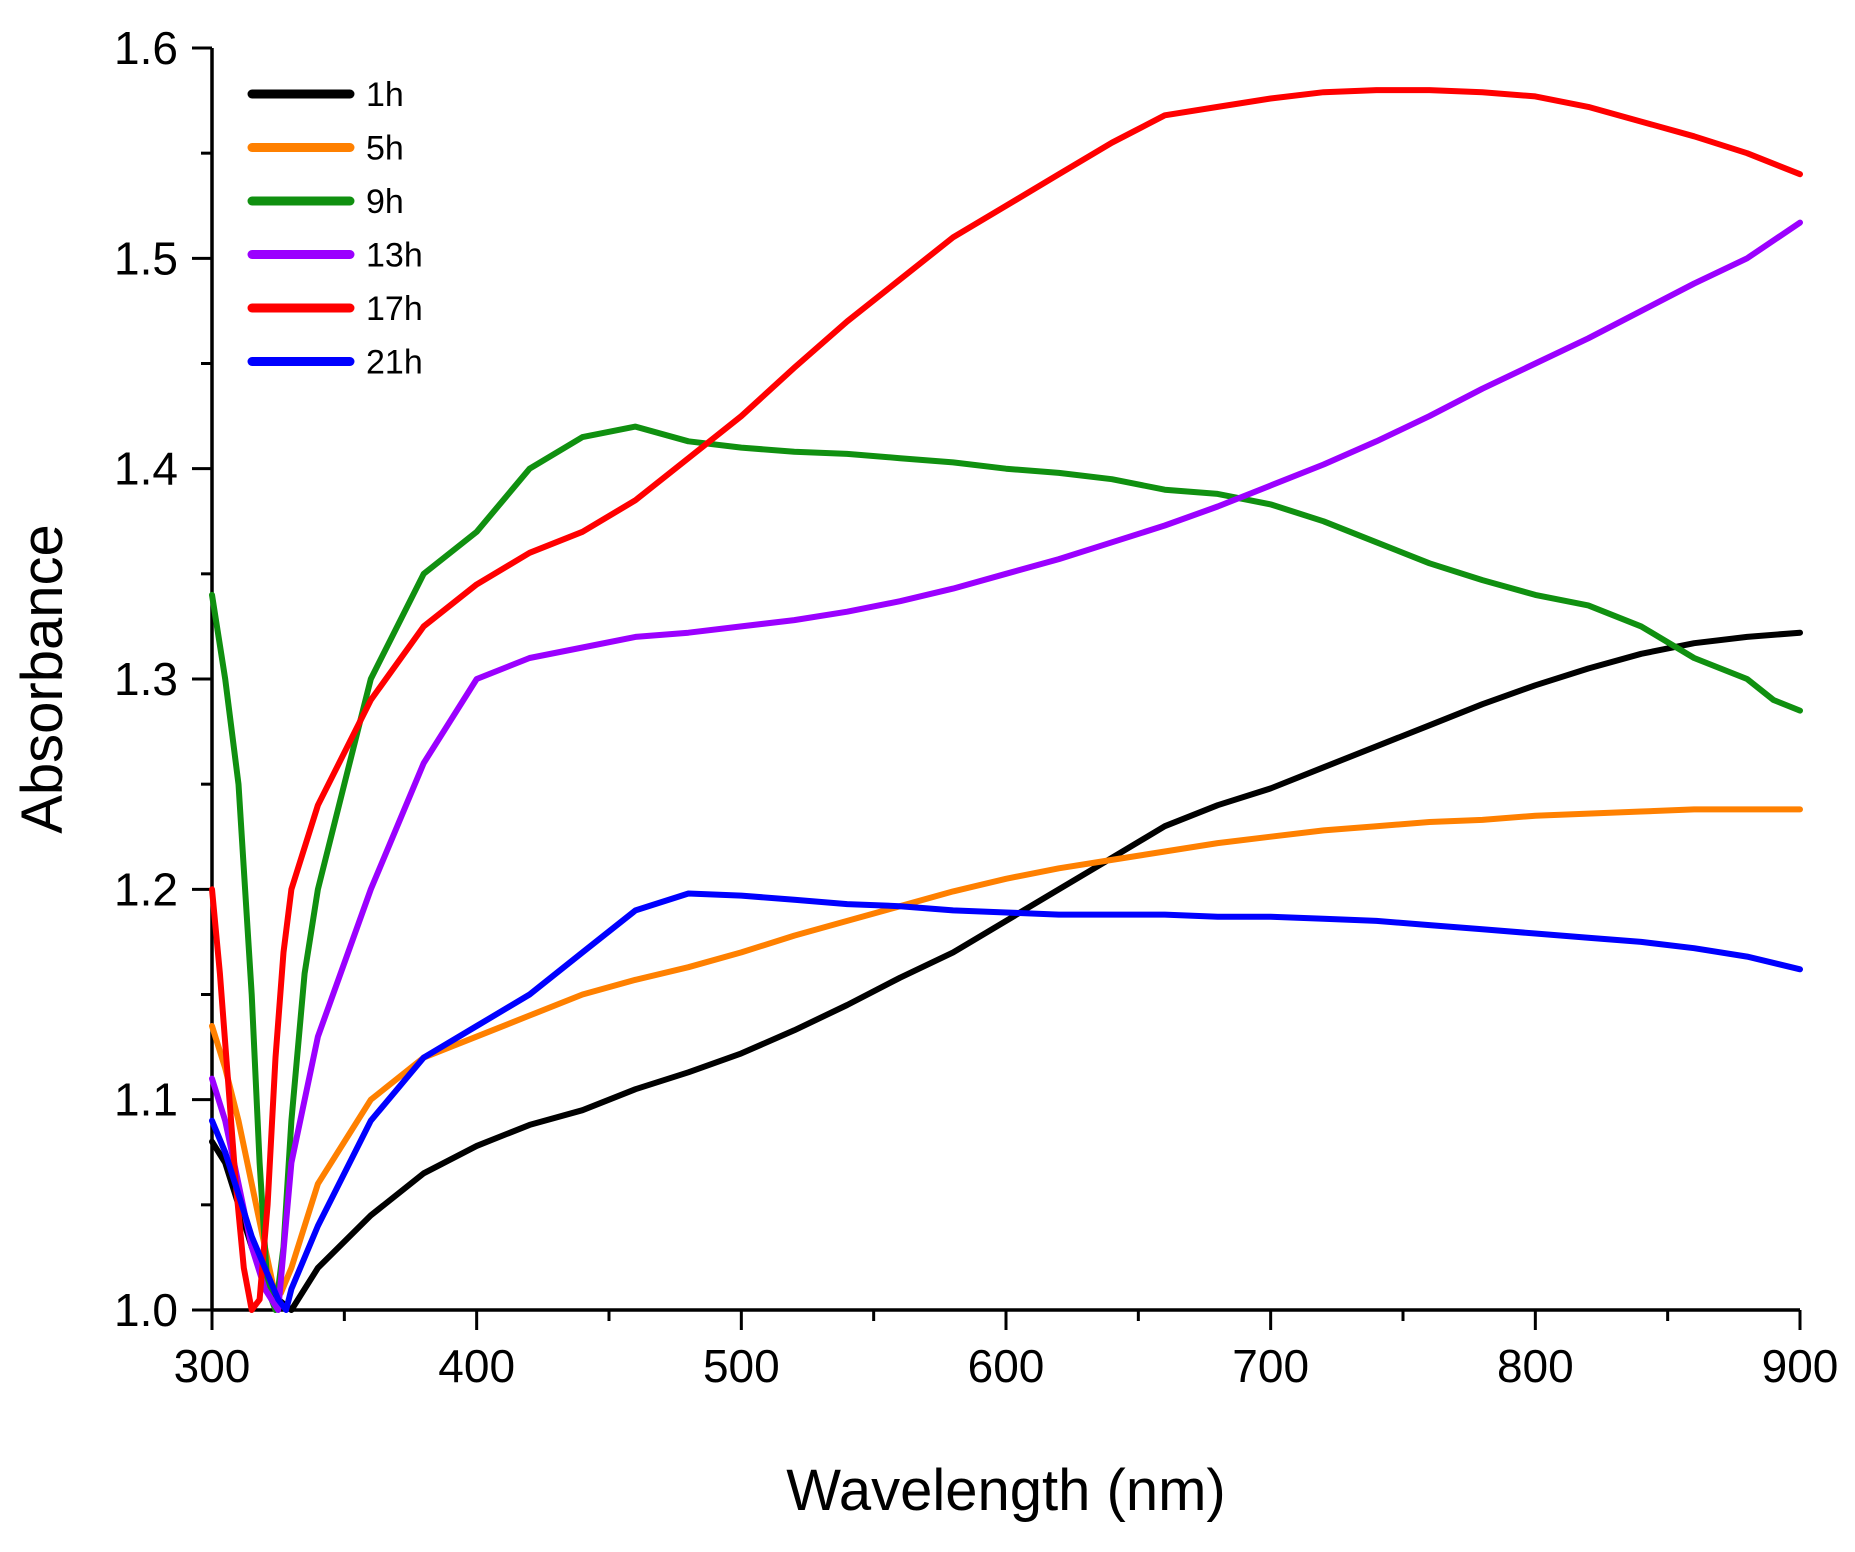 The width and height of the screenshot is (1855, 1552). I want to click on legend-label-17h: 17h, so click(394, 309).